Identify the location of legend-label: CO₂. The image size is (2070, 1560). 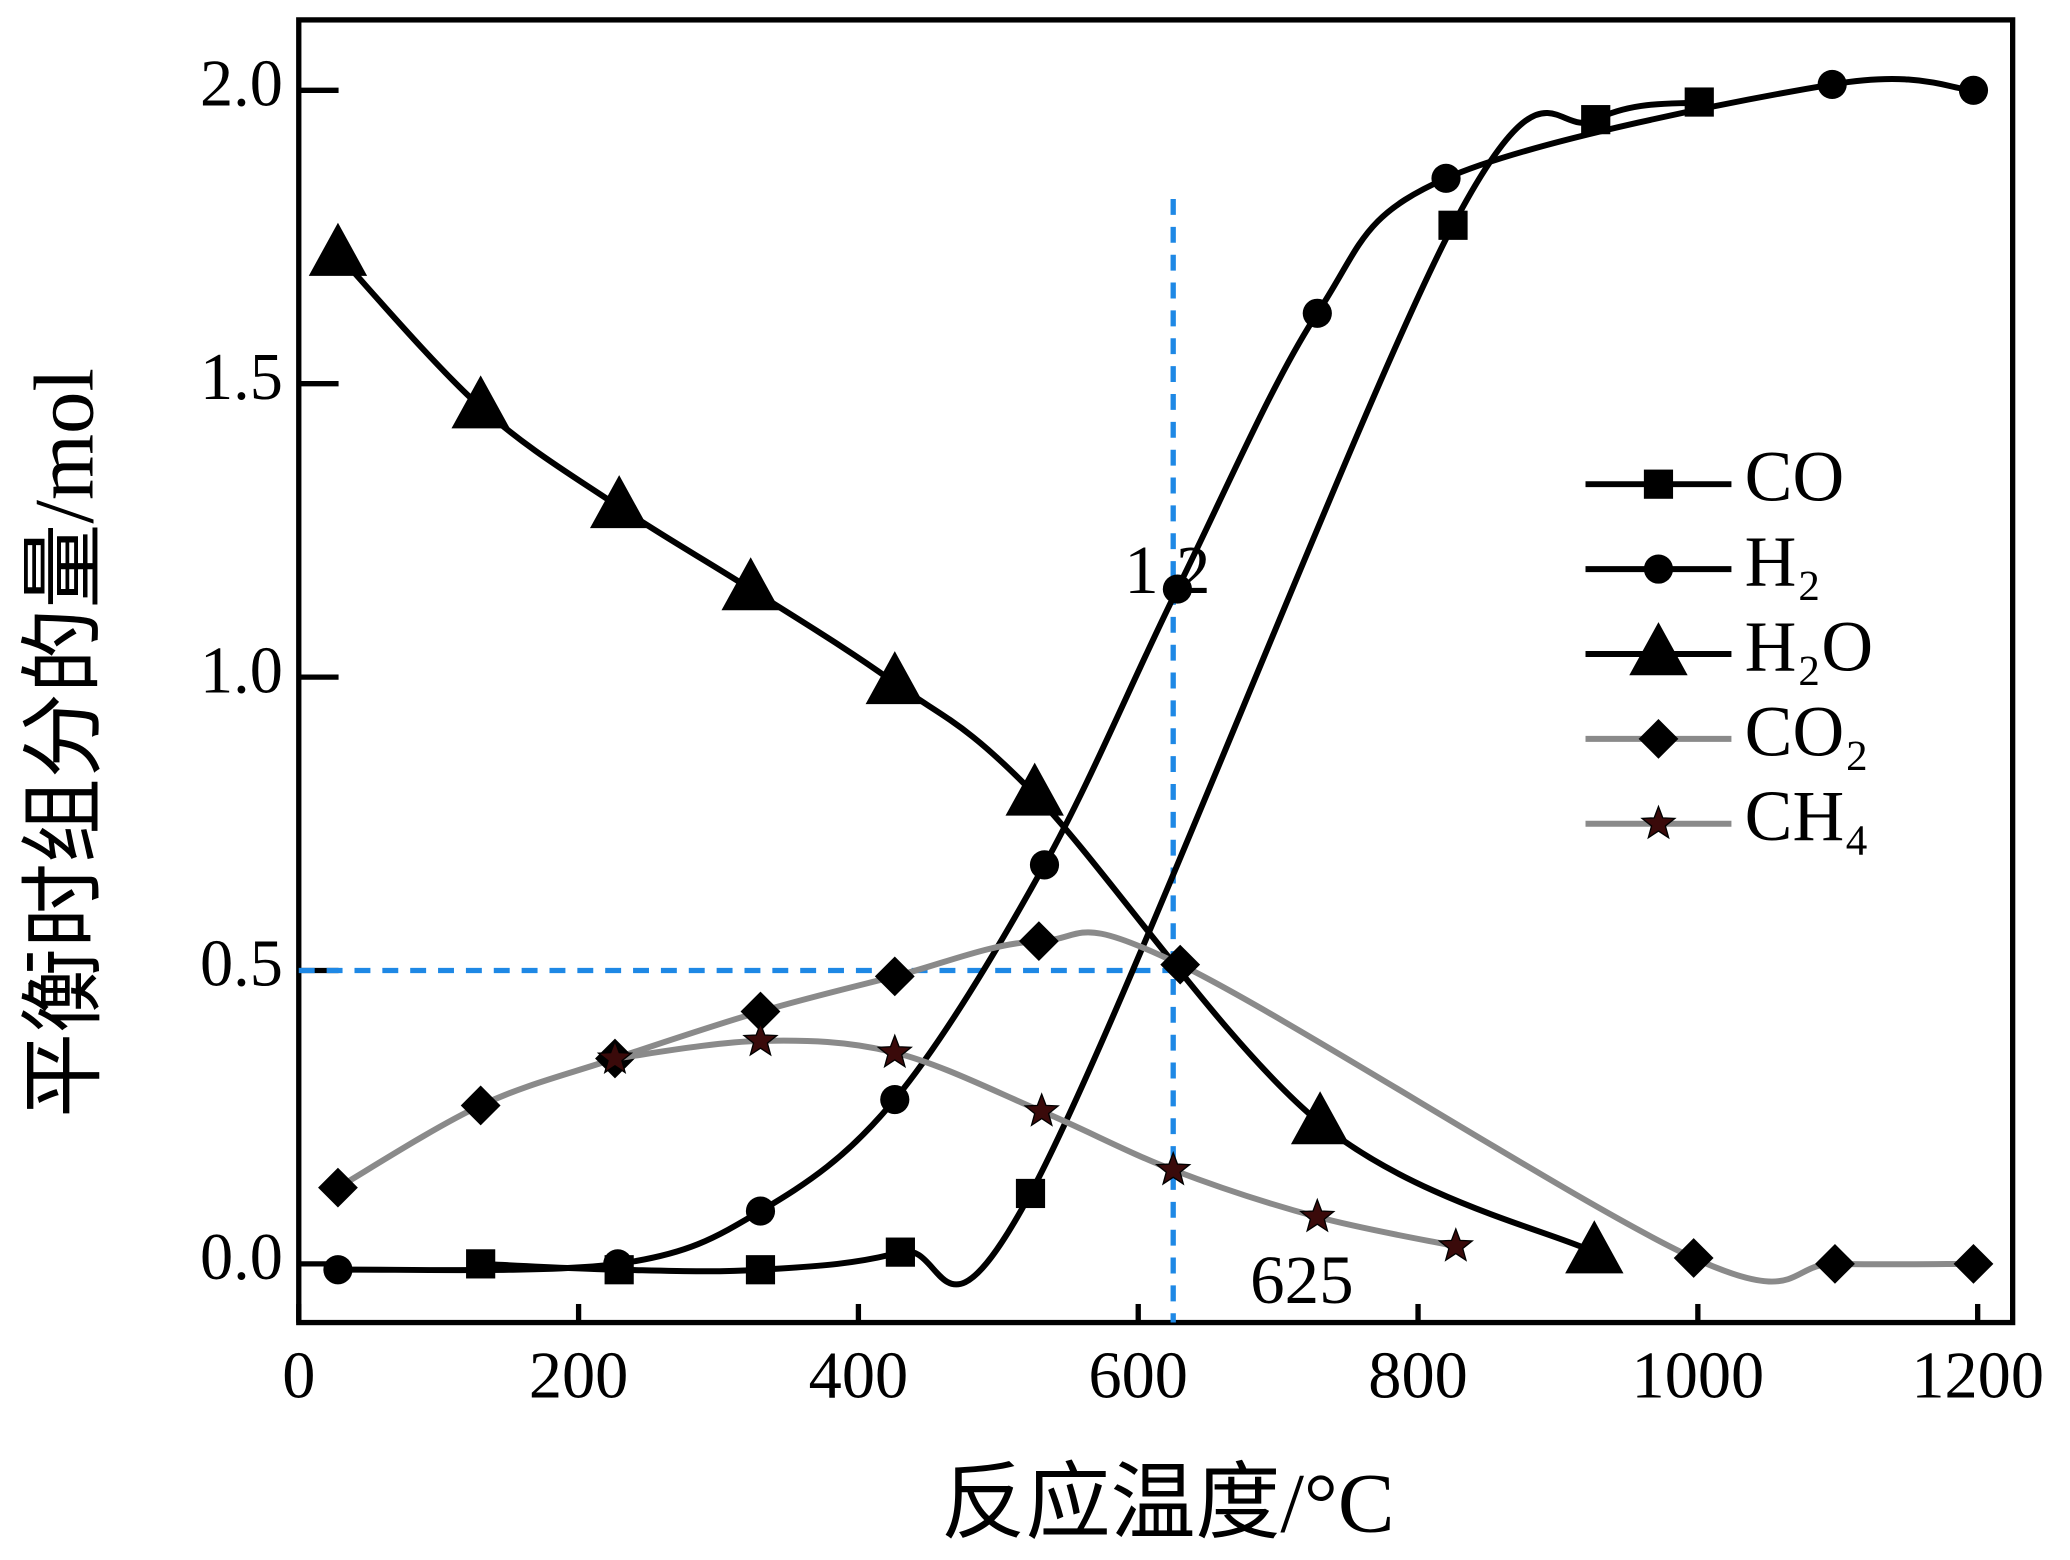
(1807, 731).